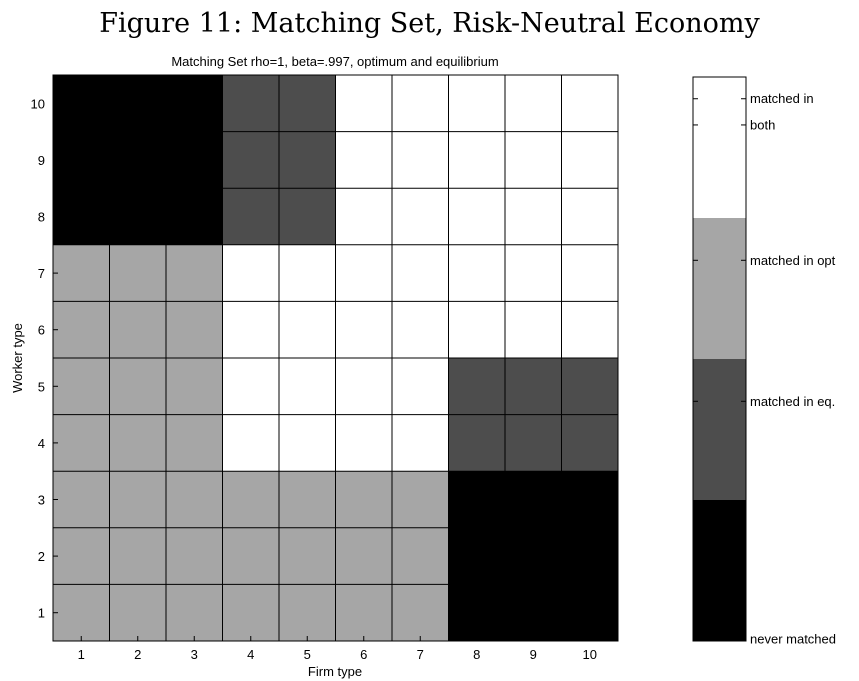 This screenshot has width=859, height=681. Describe the element at coordinates (792, 401) in the screenshot. I see `colorbar-label: matched in eq.` at that location.